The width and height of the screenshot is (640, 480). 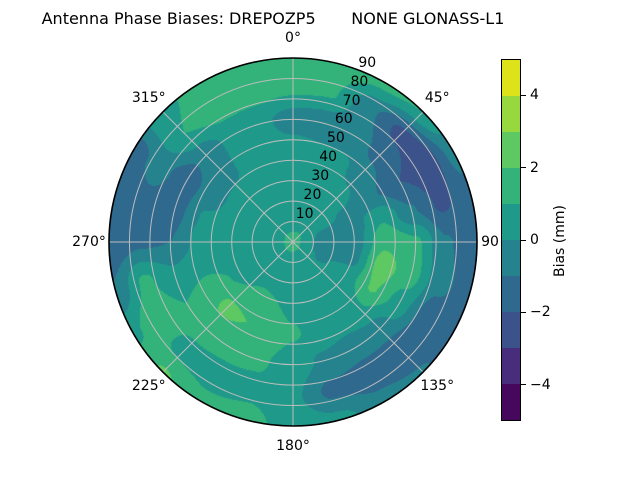 I want to click on r-tick-label: 10, so click(x=304, y=213).